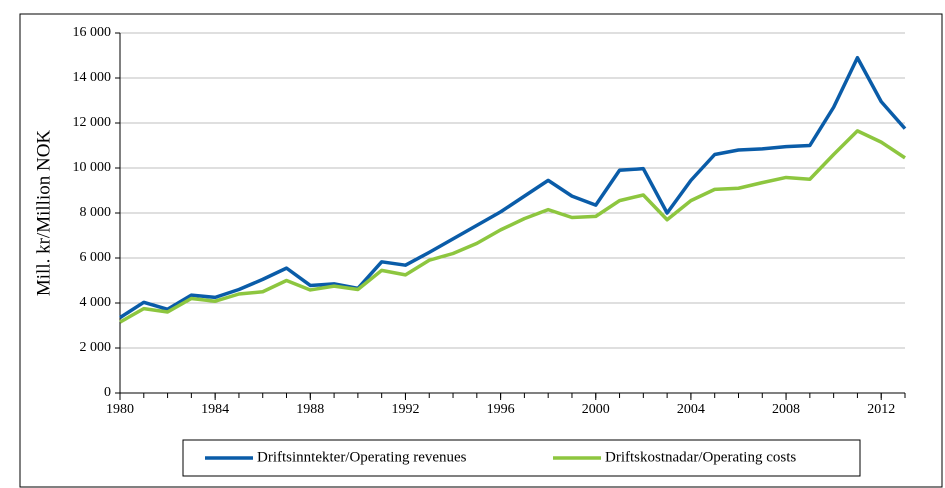  What do you see at coordinates (92, 167) in the screenshot?
I see `y-tick-label: 10 000` at bounding box center [92, 167].